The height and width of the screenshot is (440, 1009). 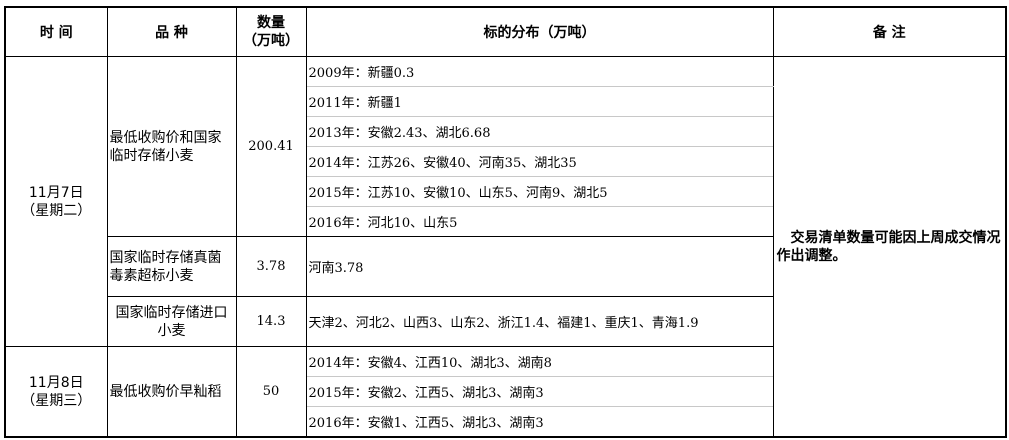 I want to click on distribution-cell: 河南3.78, so click(x=539, y=266).